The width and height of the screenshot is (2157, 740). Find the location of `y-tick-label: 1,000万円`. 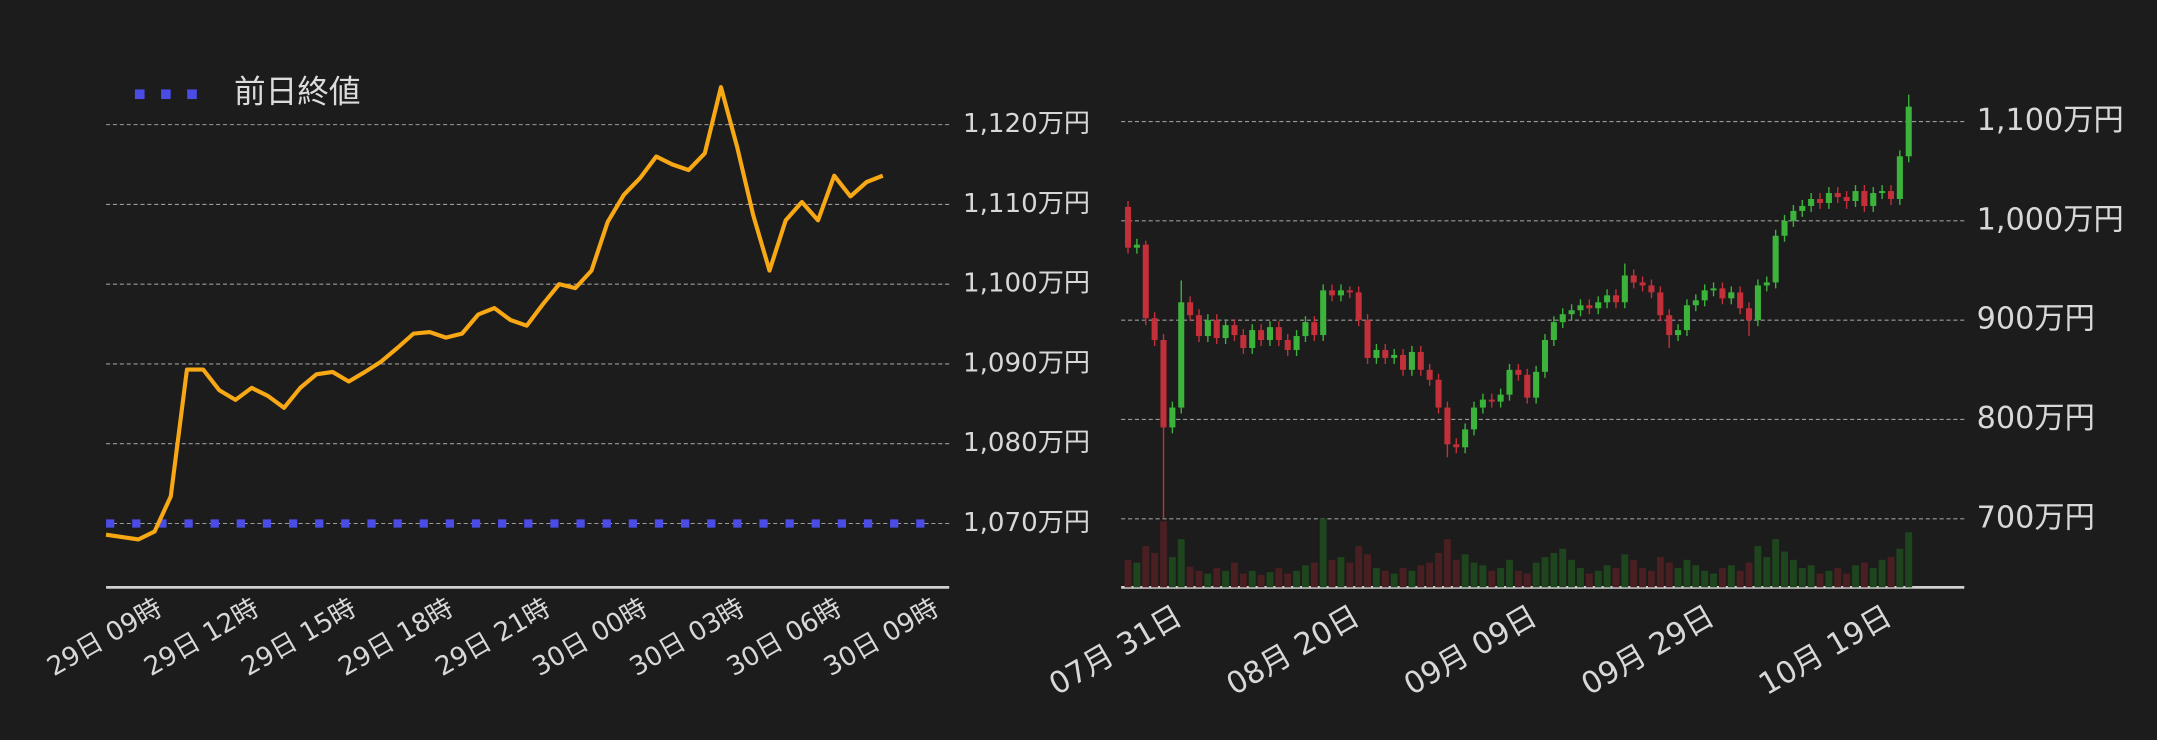

y-tick-label: 1,000万円 is located at coordinates (2050, 219).